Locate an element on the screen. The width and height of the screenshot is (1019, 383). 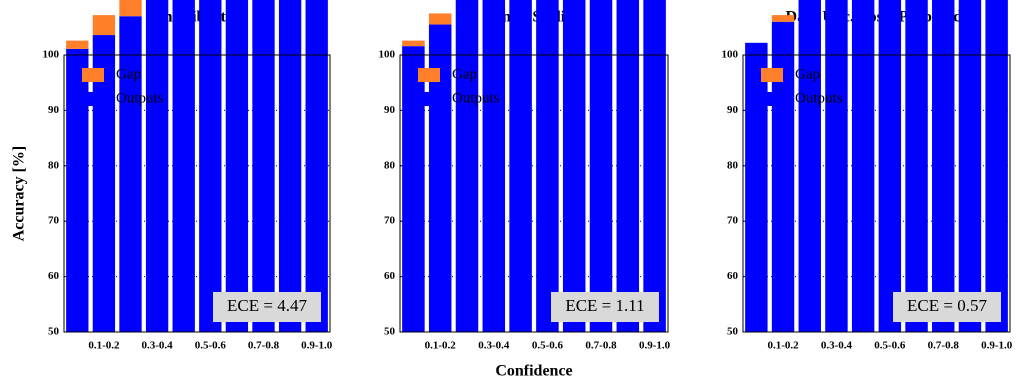
annotation: ECE = 1.11 is located at coordinates (604, 305).